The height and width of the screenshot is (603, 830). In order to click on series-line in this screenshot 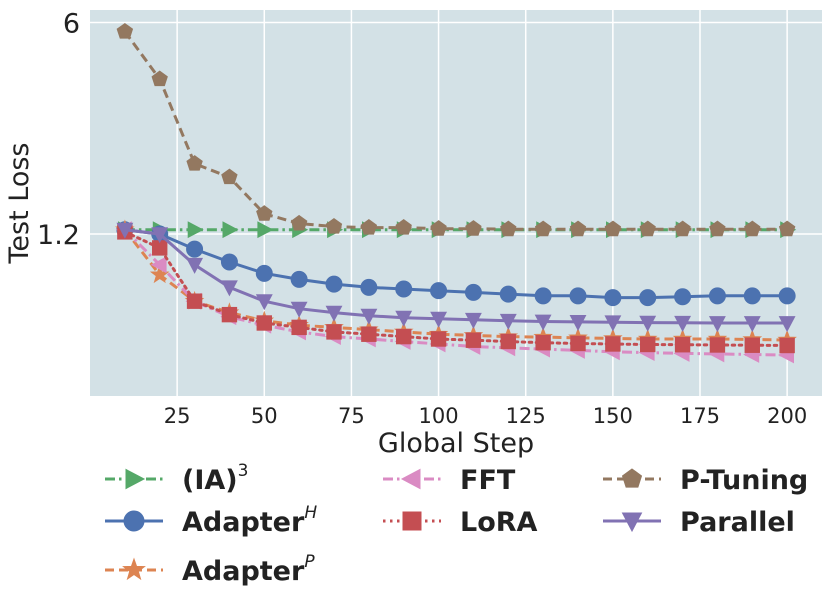, I will do `click(456, 276)`.